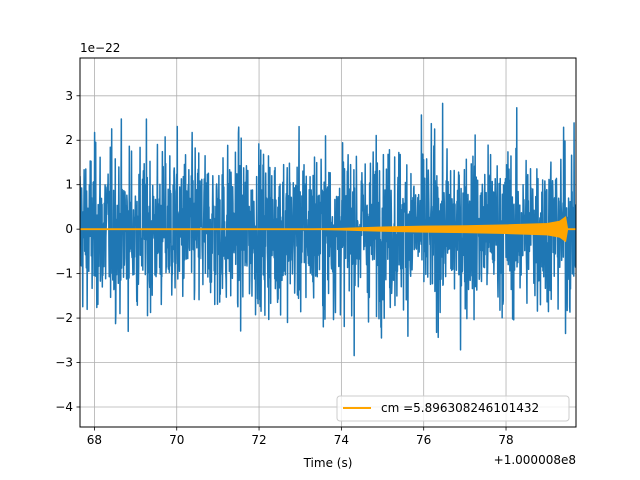 The width and height of the screenshot is (640, 480). I want to click on x-tick-label: 78, so click(505, 440).